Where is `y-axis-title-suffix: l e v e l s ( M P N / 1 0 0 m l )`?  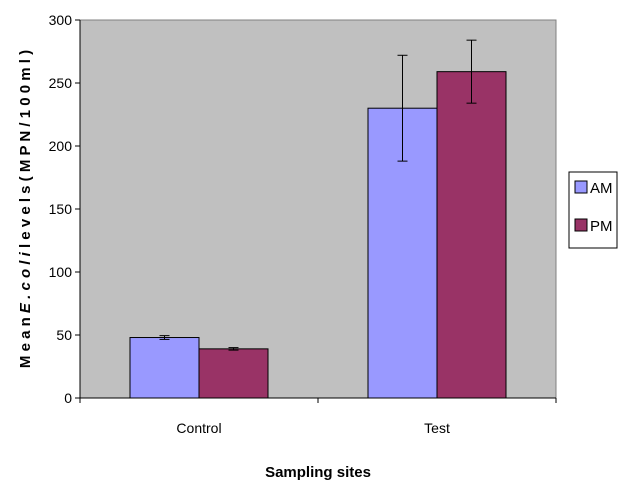
y-axis-title-suffix: l e v e l s ( M P N / 1 0 0 m l ) is located at coordinates (25, 149).